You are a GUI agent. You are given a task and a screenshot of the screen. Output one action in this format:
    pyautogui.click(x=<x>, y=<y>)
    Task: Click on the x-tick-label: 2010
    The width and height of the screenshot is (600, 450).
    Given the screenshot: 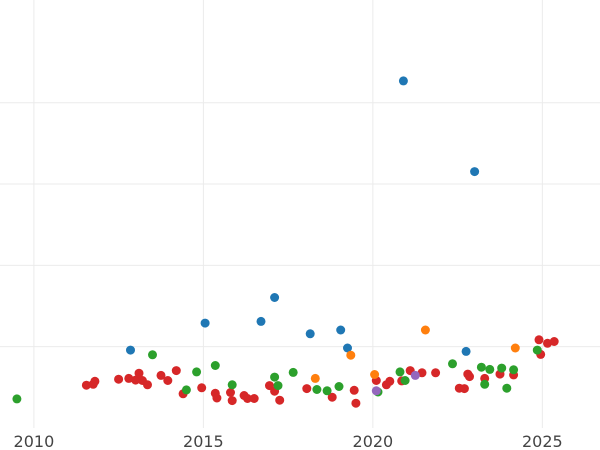 What is the action you would take?
    pyautogui.click(x=34, y=441)
    